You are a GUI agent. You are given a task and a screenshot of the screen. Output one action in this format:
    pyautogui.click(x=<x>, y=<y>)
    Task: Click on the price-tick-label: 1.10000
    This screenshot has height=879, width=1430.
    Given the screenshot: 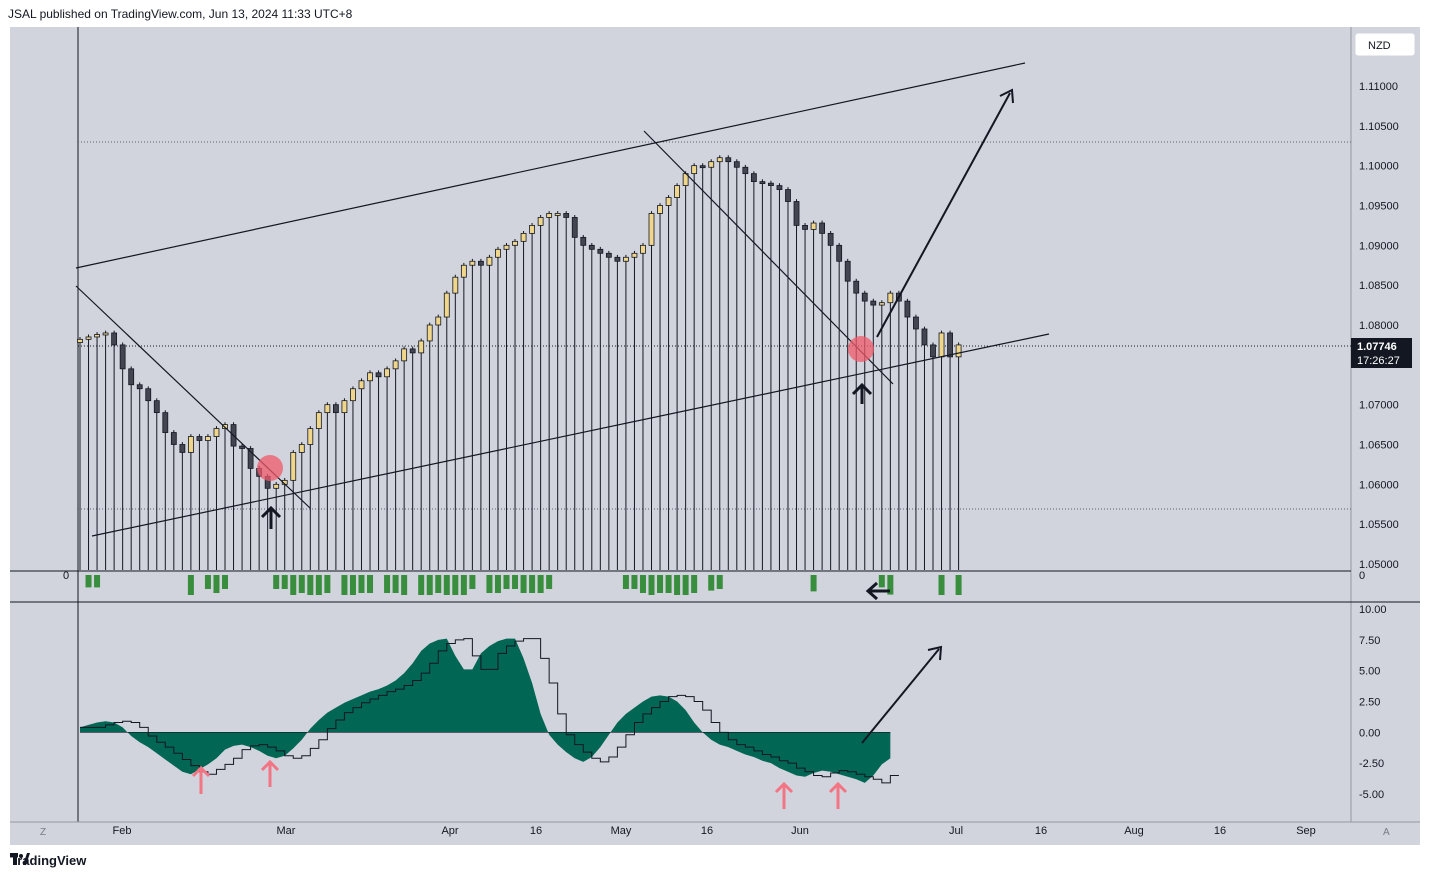 What is the action you would take?
    pyautogui.click(x=1379, y=167)
    